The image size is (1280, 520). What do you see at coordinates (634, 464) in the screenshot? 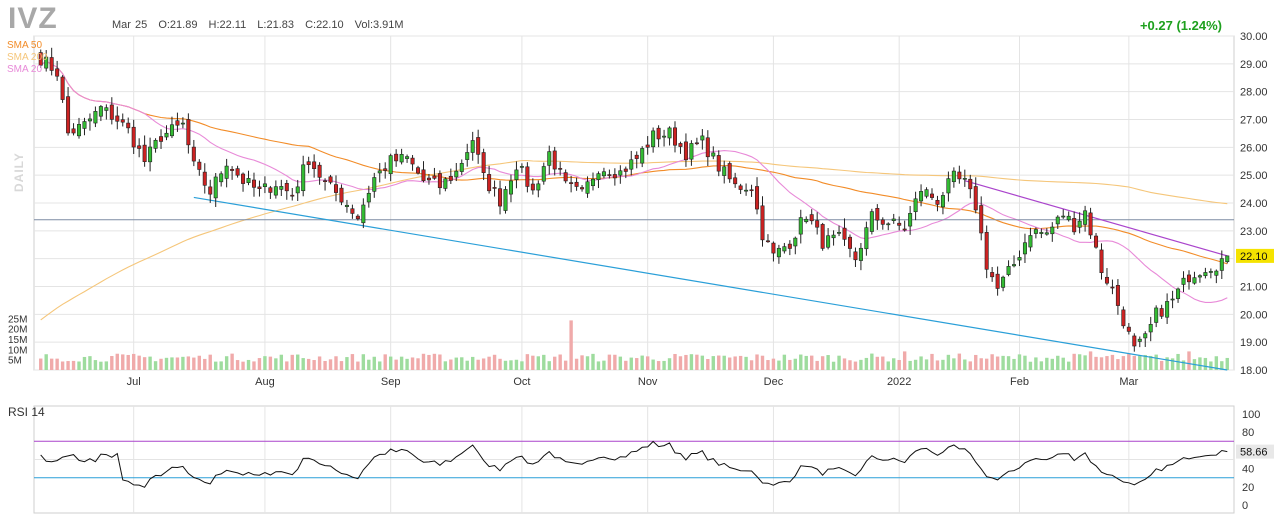
I see `rsi-line` at bounding box center [634, 464].